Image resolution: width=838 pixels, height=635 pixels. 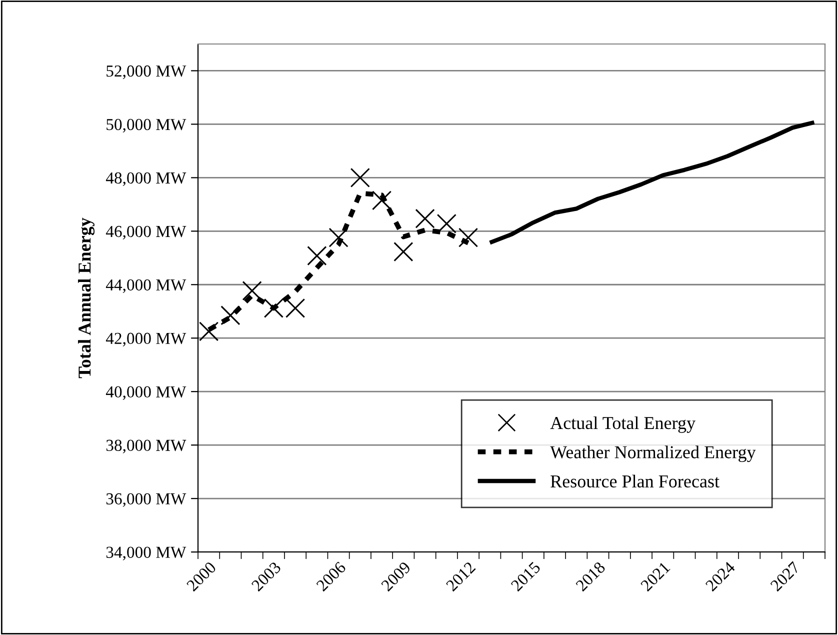 I want to click on y-tick-label: 42,000 MW, so click(x=146, y=339).